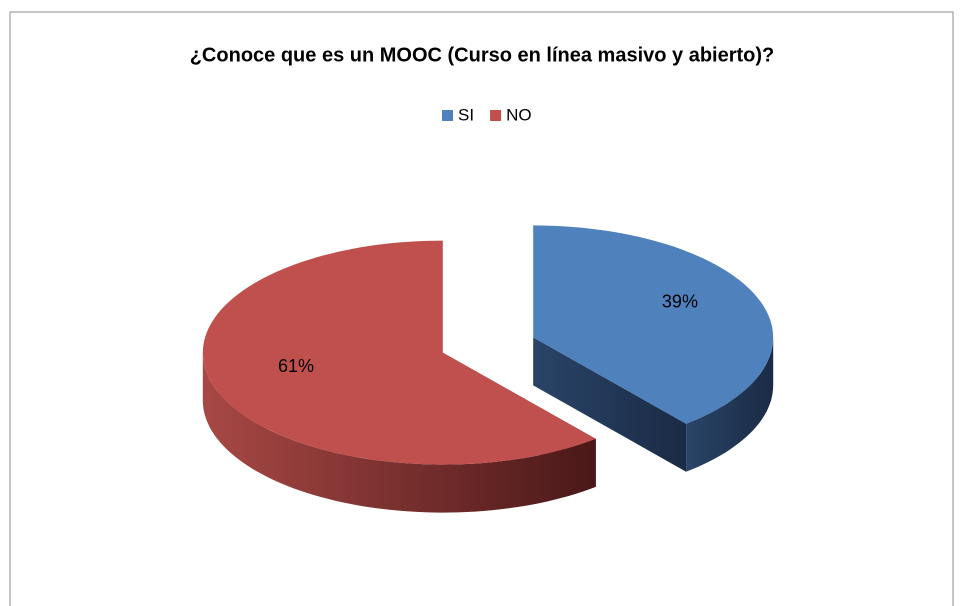 The height and width of the screenshot is (606, 963). Describe the element at coordinates (519, 114) in the screenshot. I see `legend-label: NO` at that location.